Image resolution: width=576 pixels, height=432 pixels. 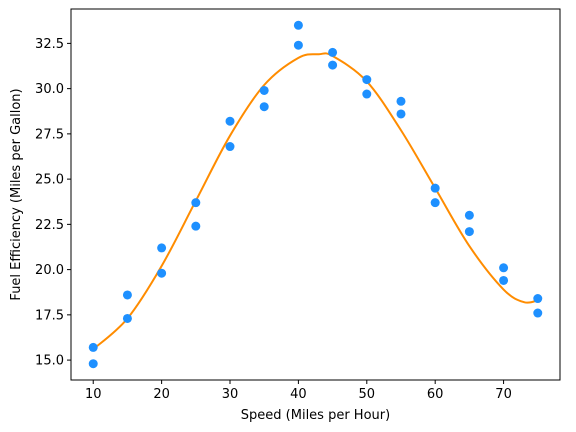 I want to click on x-tick-label: 50, so click(x=367, y=394).